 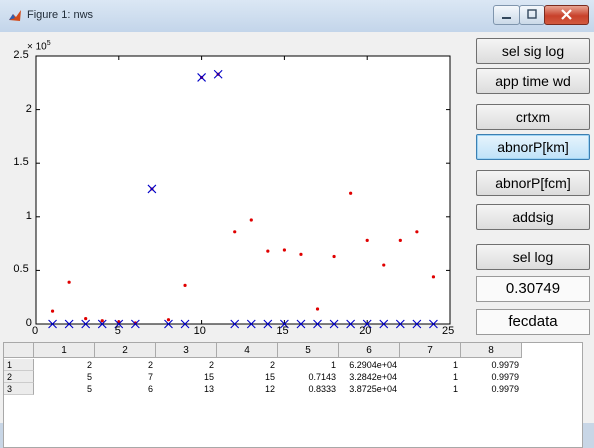 What do you see at coordinates (21, 55) in the screenshot?
I see `y-tick-label: 2.5` at bounding box center [21, 55].